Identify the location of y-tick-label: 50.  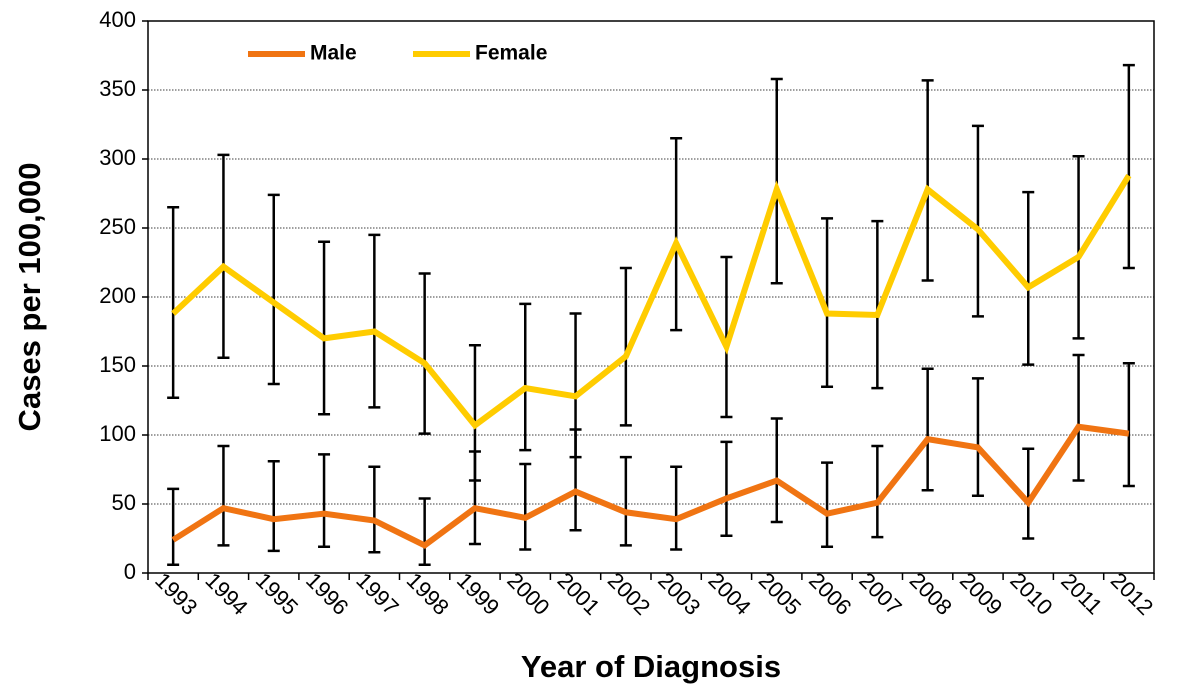
(124, 502).